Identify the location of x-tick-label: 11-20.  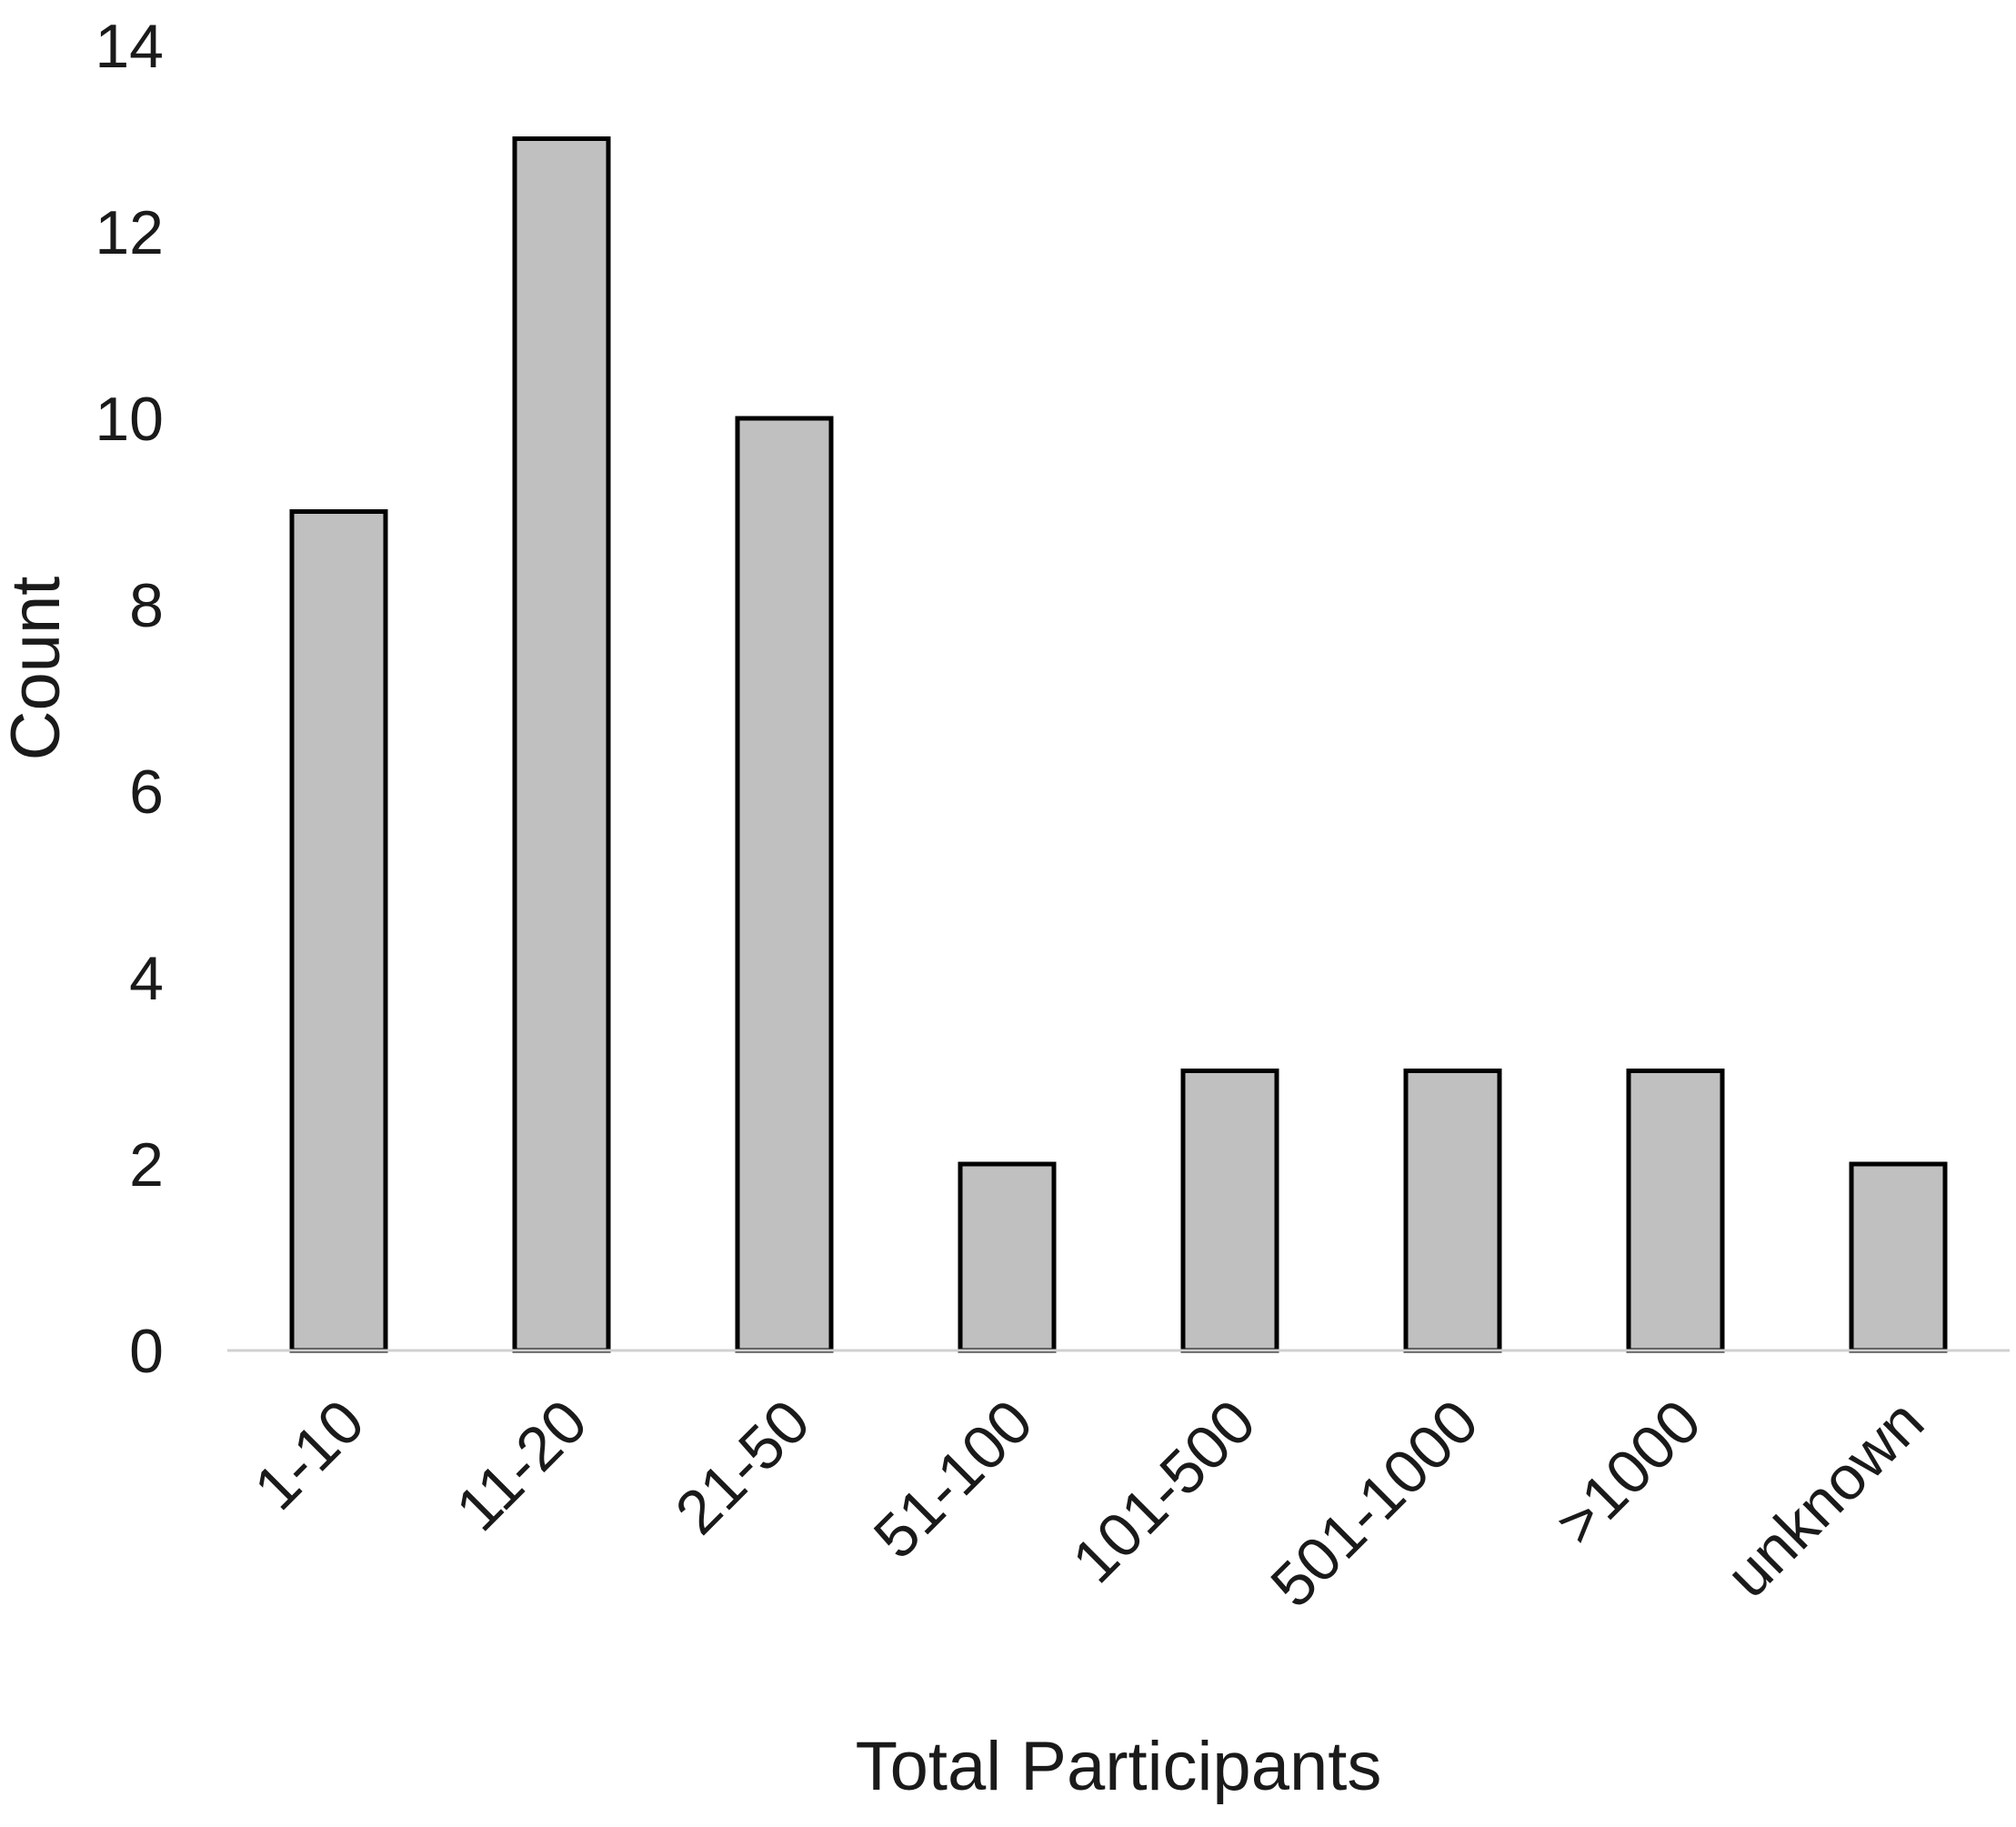
(521, 1465).